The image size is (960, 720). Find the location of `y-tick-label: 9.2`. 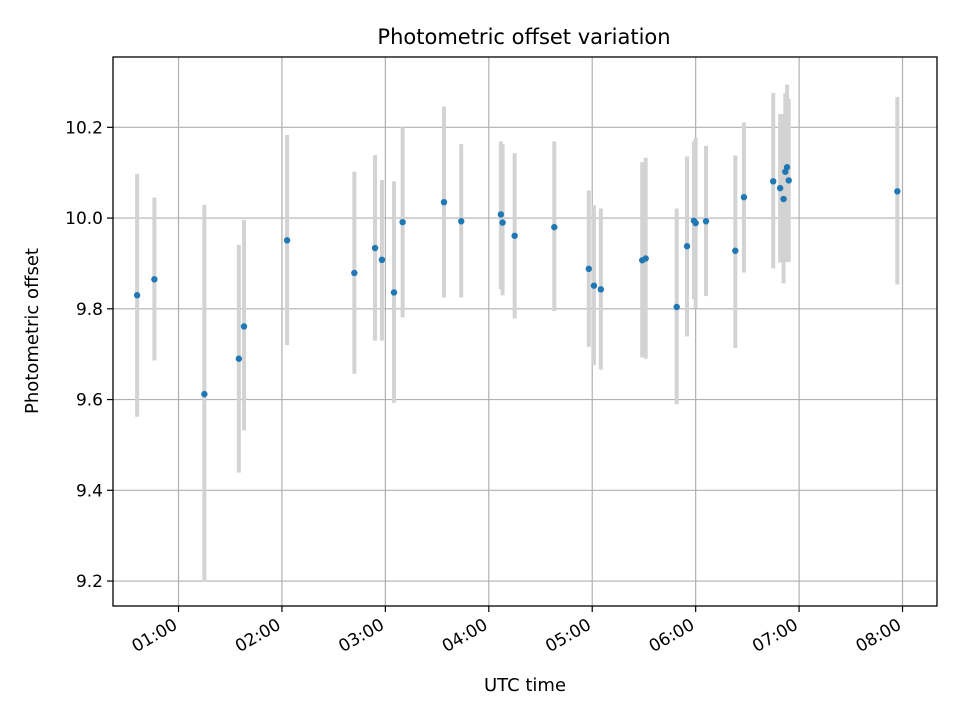

y-tick-label: 9.2 is located at coordinates (89, 582).